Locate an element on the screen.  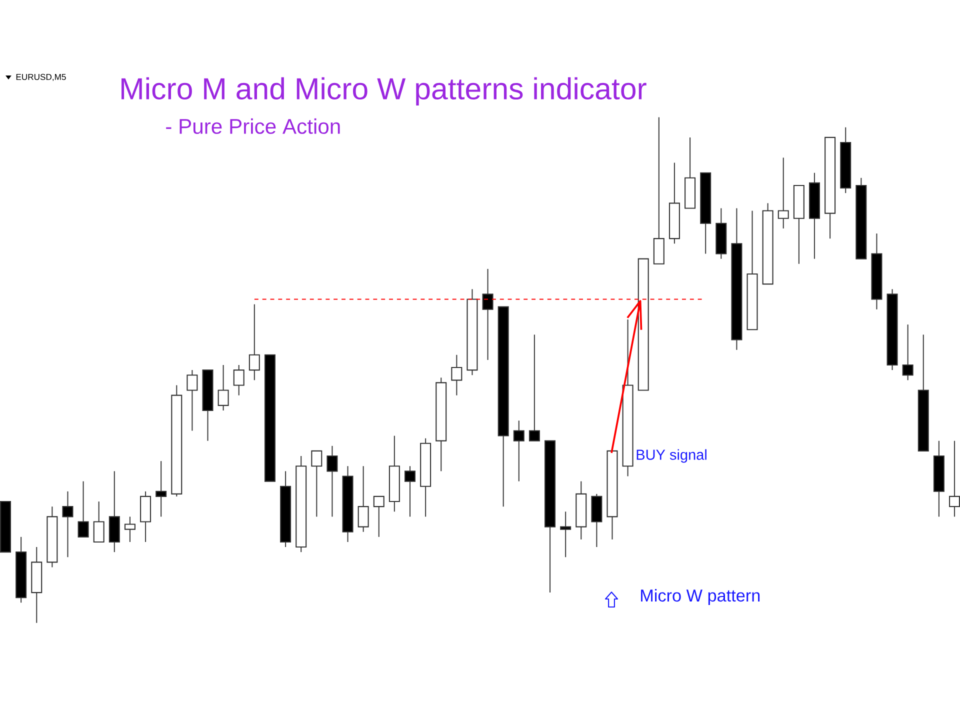
text: EURUSD,M5 is located at coordinates (41, 77).